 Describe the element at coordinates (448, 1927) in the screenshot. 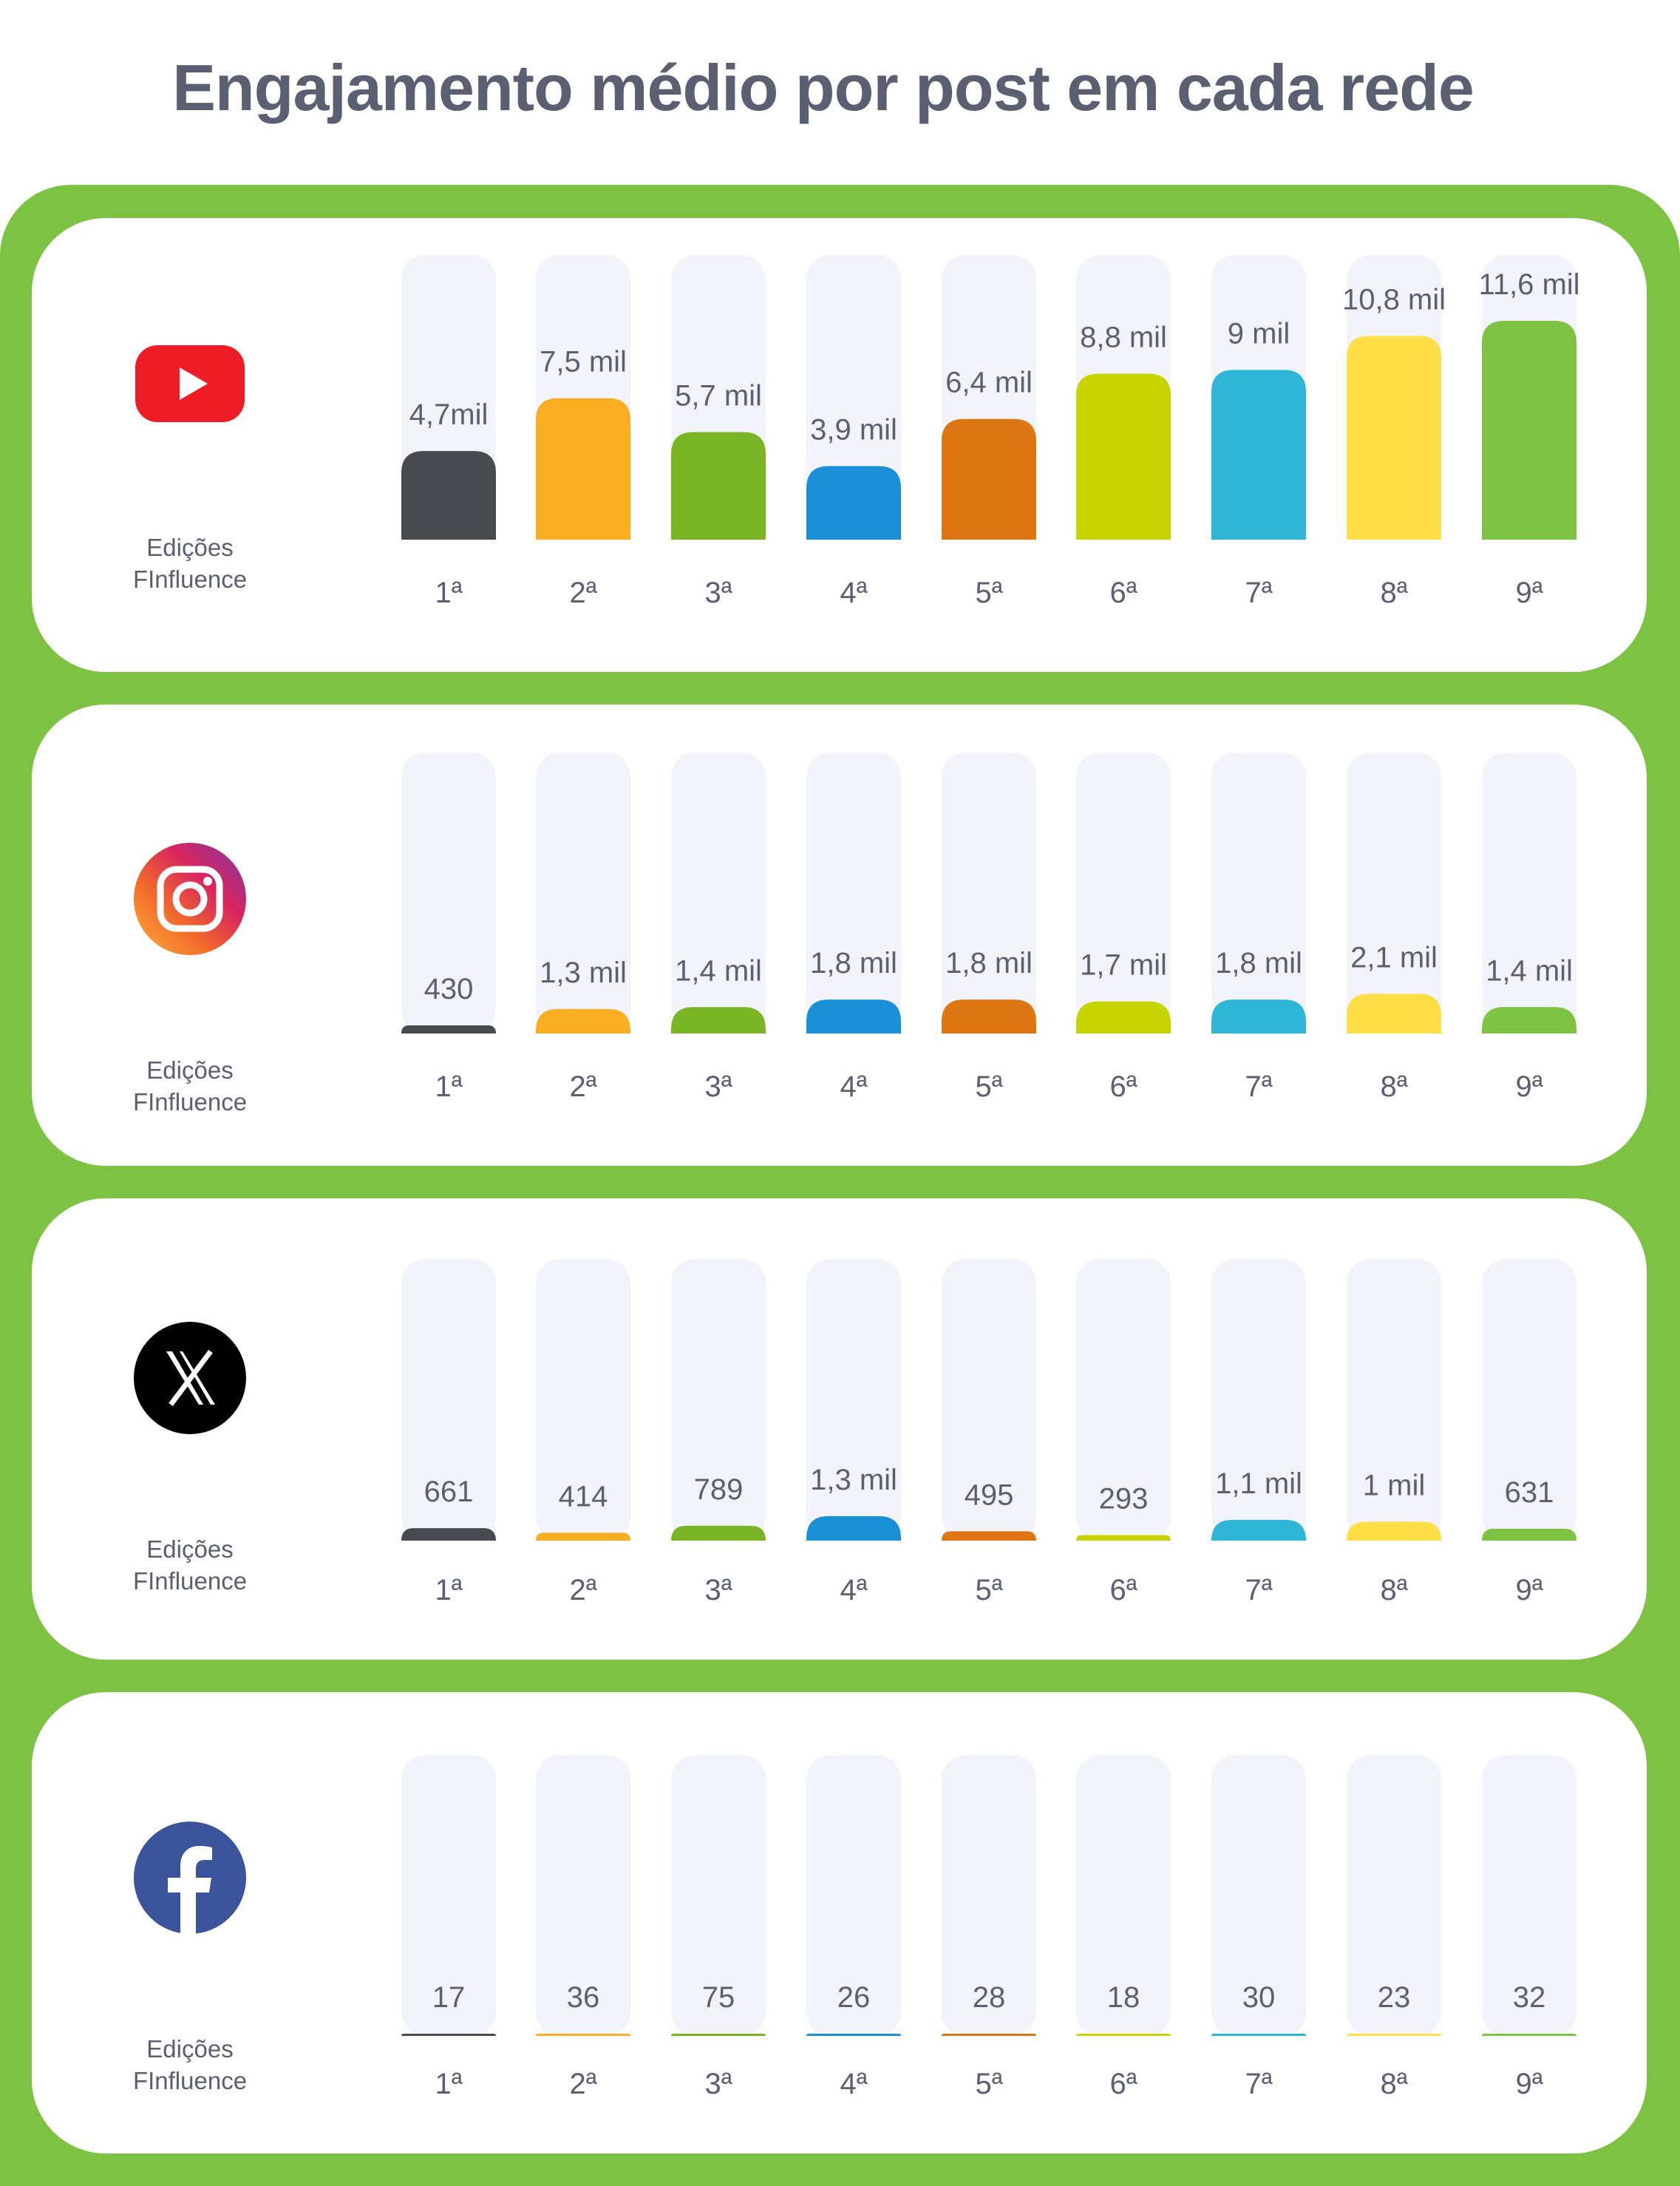

I see `bar-column: 17 1ª` at that location.